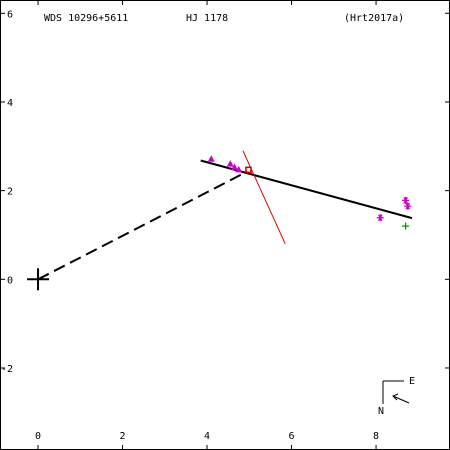 The image size is (450, 450). Describe the element at coordinates (376, 436) in the screenshot. I see `x-tick-label: 8` at that location.